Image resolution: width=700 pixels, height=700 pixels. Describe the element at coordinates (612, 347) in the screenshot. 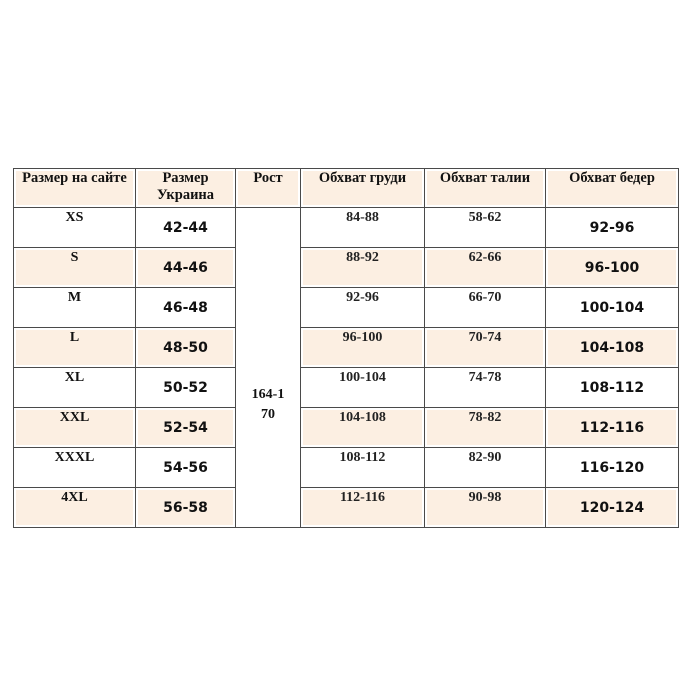

I see `cell-hips: 104-108` at that location.